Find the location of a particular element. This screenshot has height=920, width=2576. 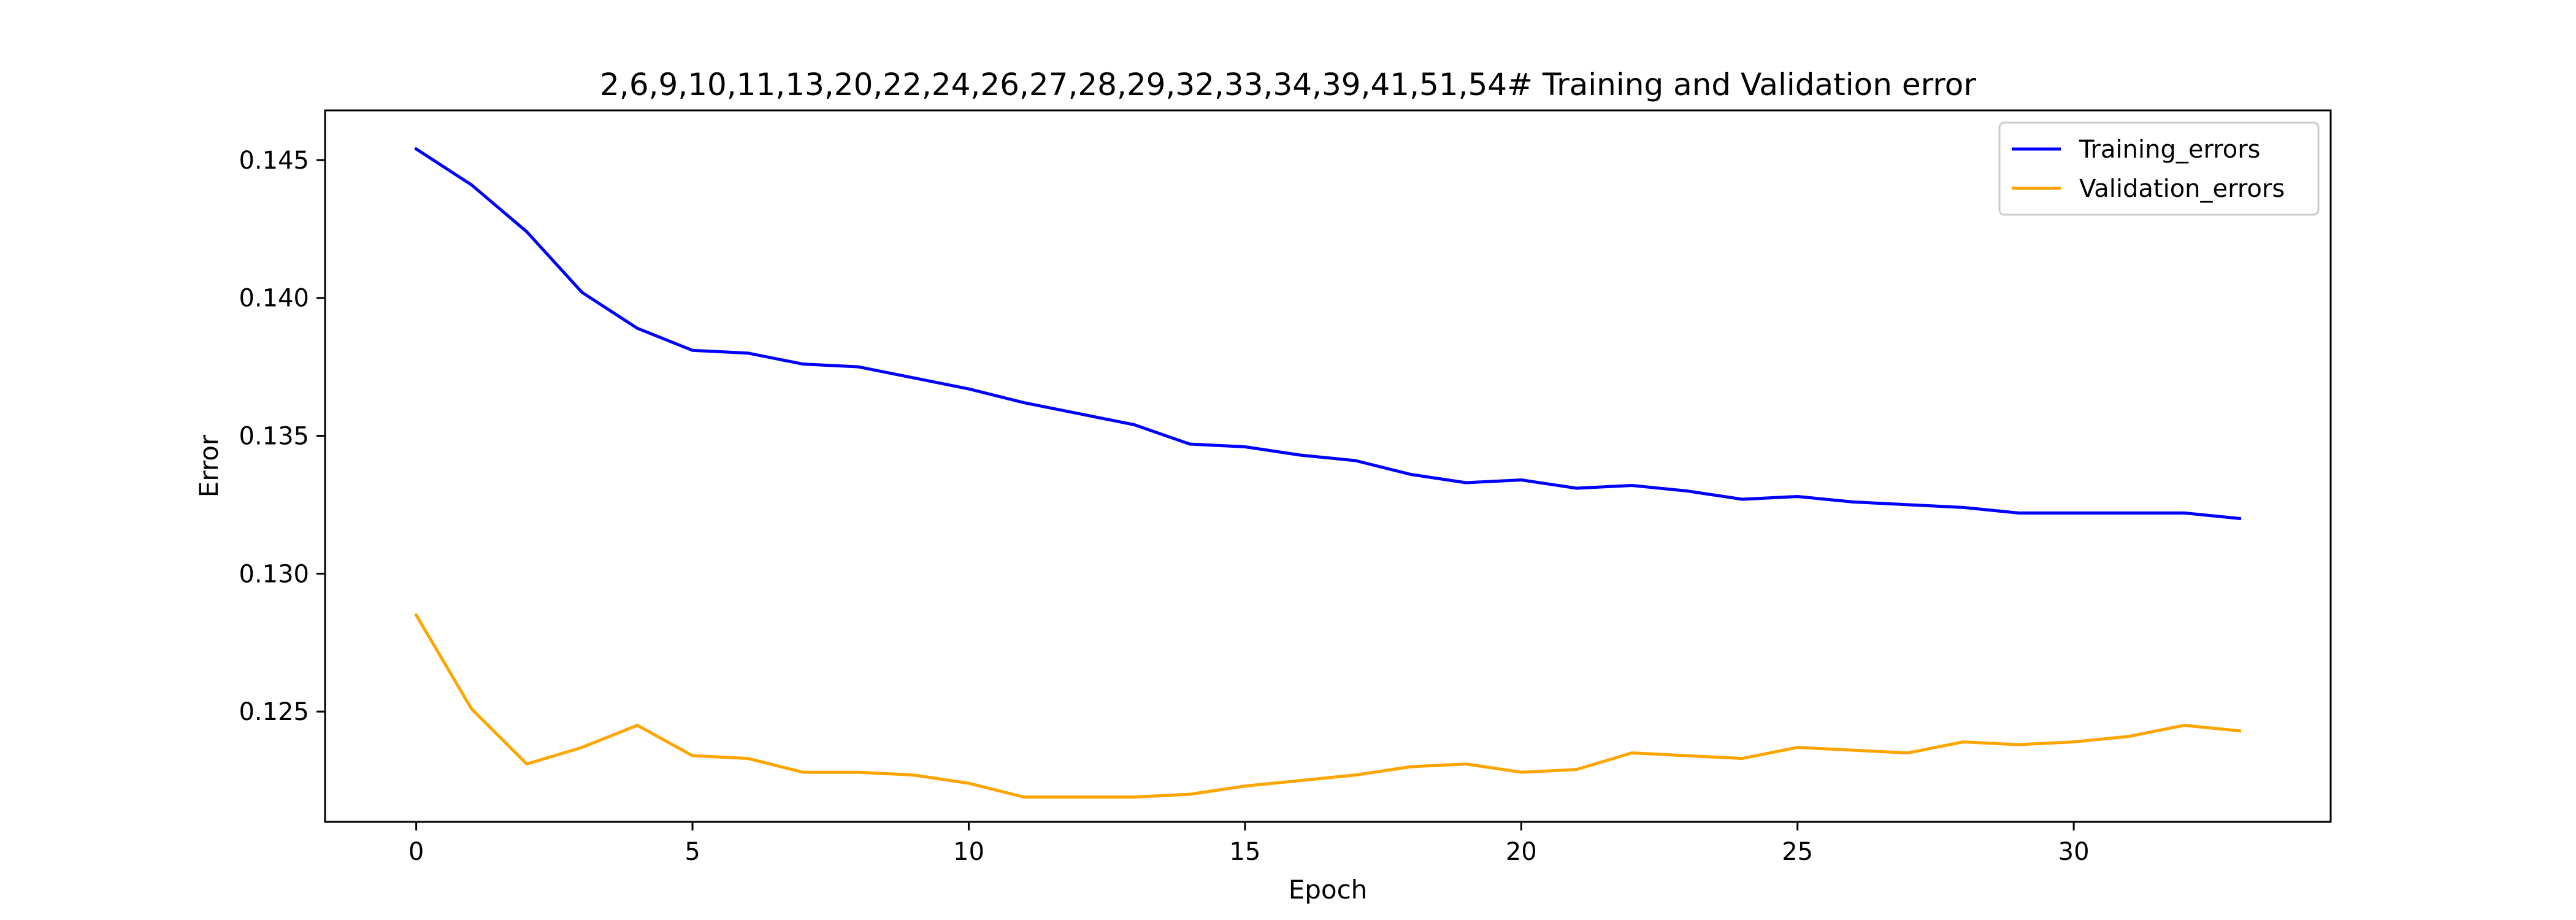

y-tick-label: 0.145 is located at coordinates (274, 161).